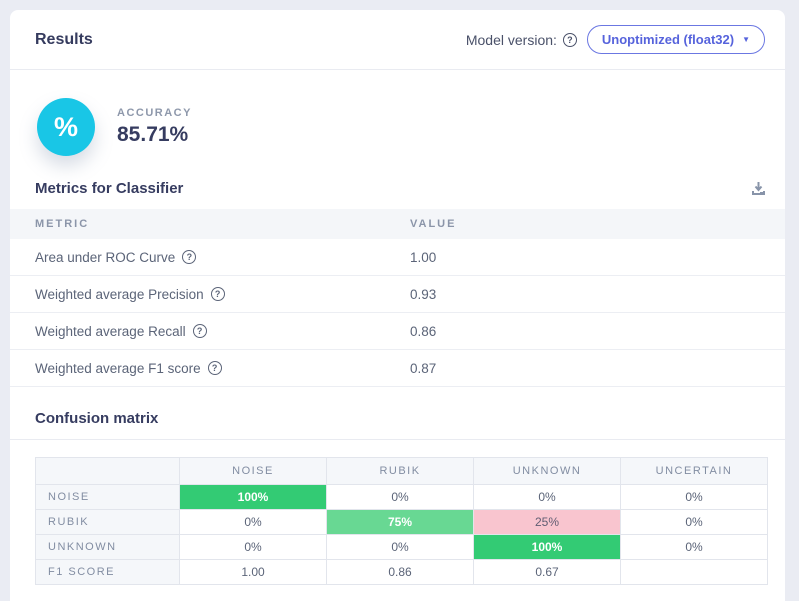 The height and width of the screenshot is (601, 799). What do you see at coordinates (107, 547) in the screenshot?
I see `confusion-row-label: UNKNOWN` at bounding box center [107, 547].